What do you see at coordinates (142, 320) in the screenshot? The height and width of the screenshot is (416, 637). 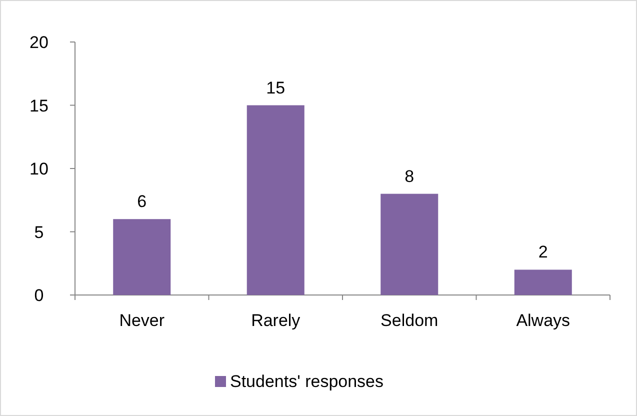 I see `x-tick-label: Never` at bounding box center [142, 320].